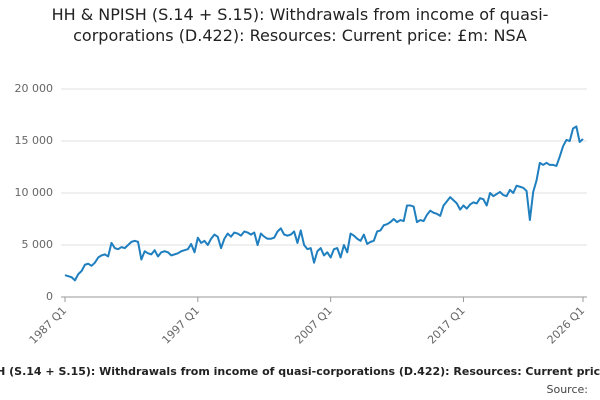 This screenshot has height=400, width=600. Describe the element at coordinates (446, 325) in the screenshot. I see `x-tick-label: 2017 Q1` at that location.